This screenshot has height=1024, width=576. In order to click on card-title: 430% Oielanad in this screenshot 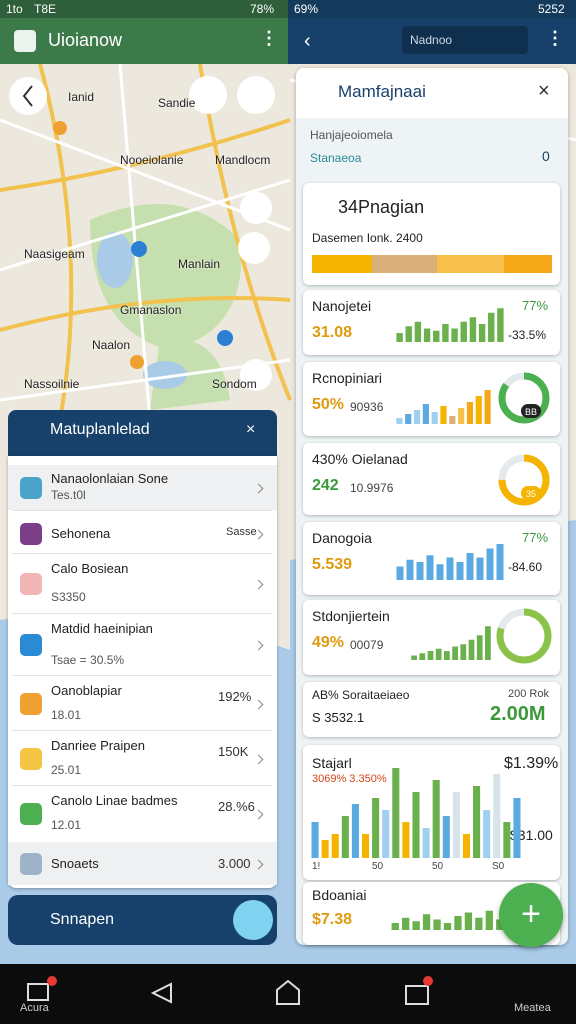, I will do `click(360, 459)`.